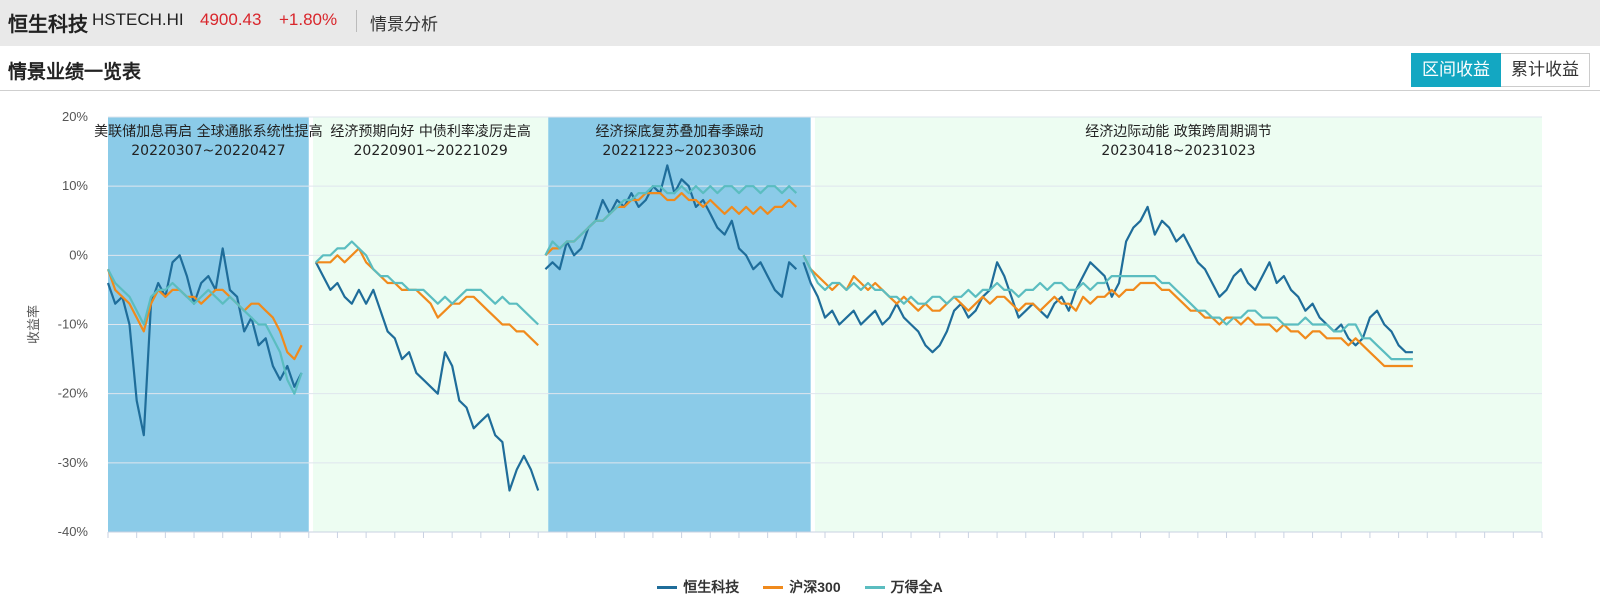  What do you see at coordinates (356, 21) in the screenshot?
I see `header-separator` at bounding box center [356, 21].